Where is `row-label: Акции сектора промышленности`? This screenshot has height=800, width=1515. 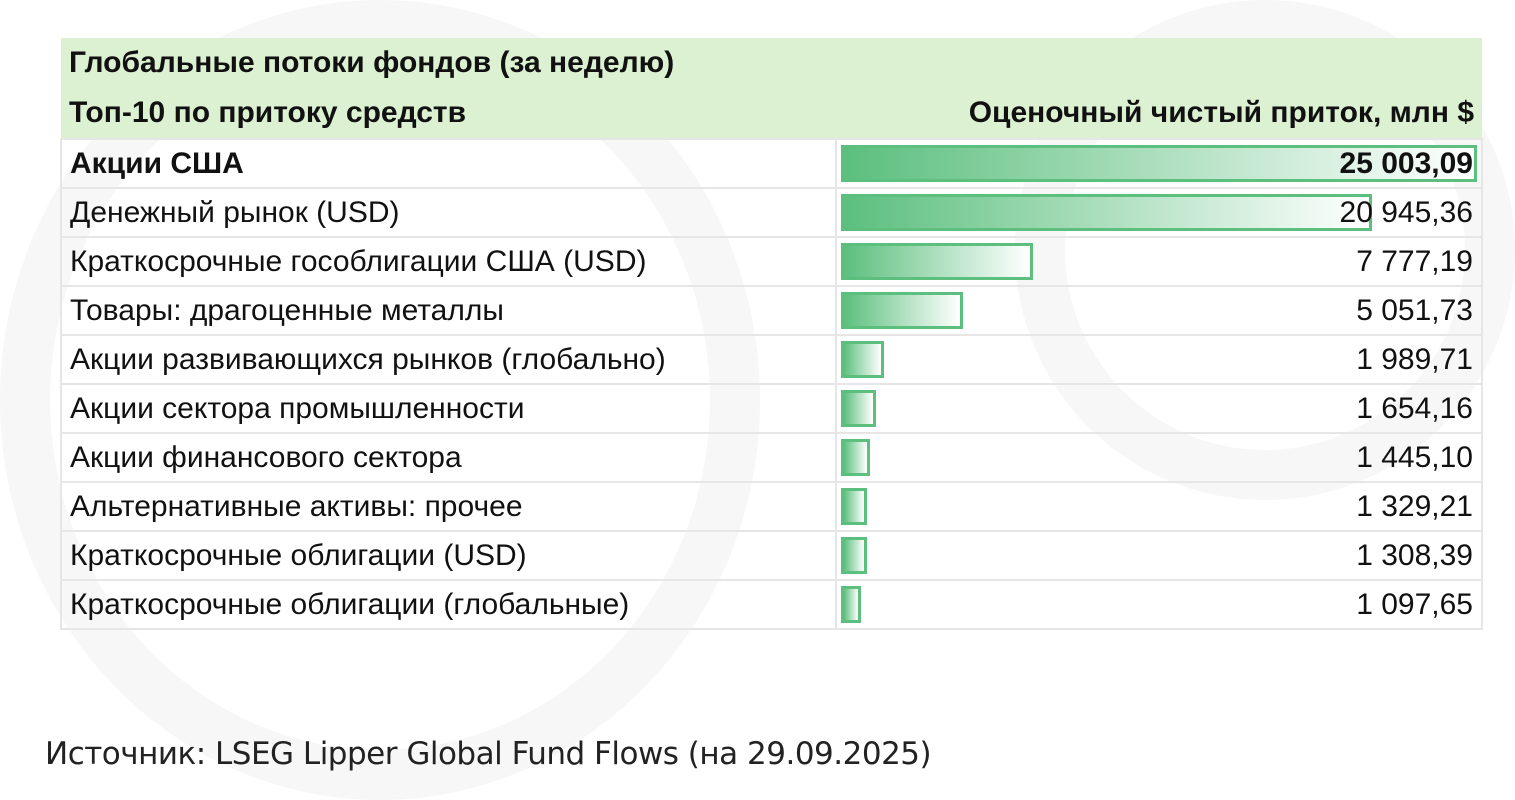
row-label: Акции сектора промышленности is located at coordinates (448, 408).